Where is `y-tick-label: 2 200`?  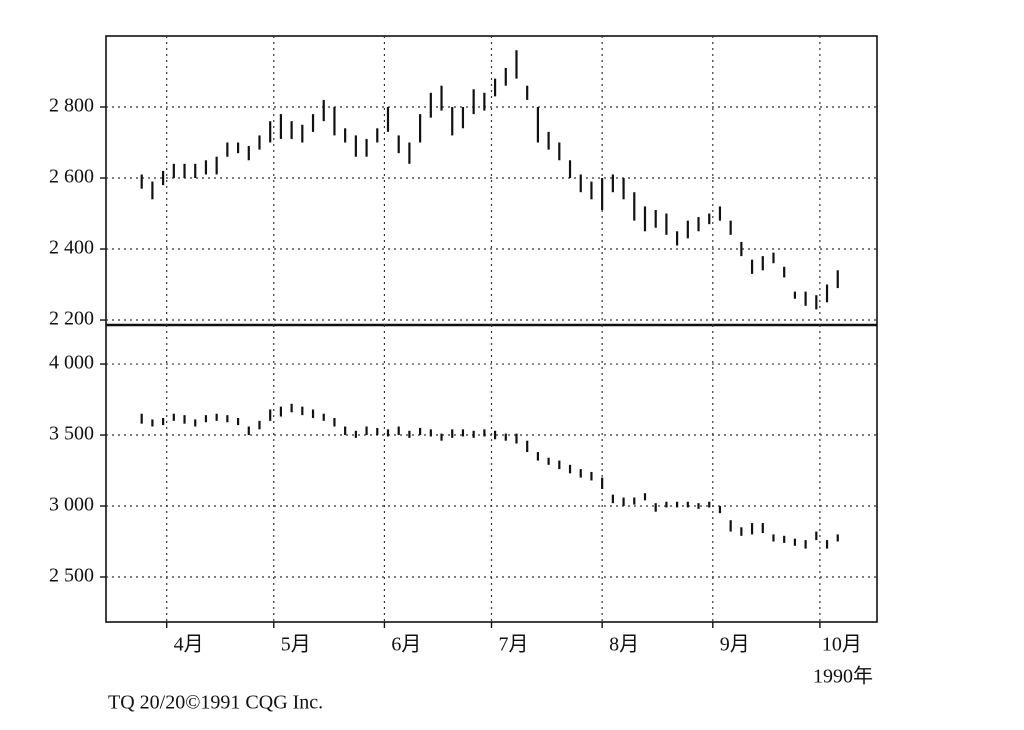 y-tick-label: 2 200 is located at coordinates (71, 319).